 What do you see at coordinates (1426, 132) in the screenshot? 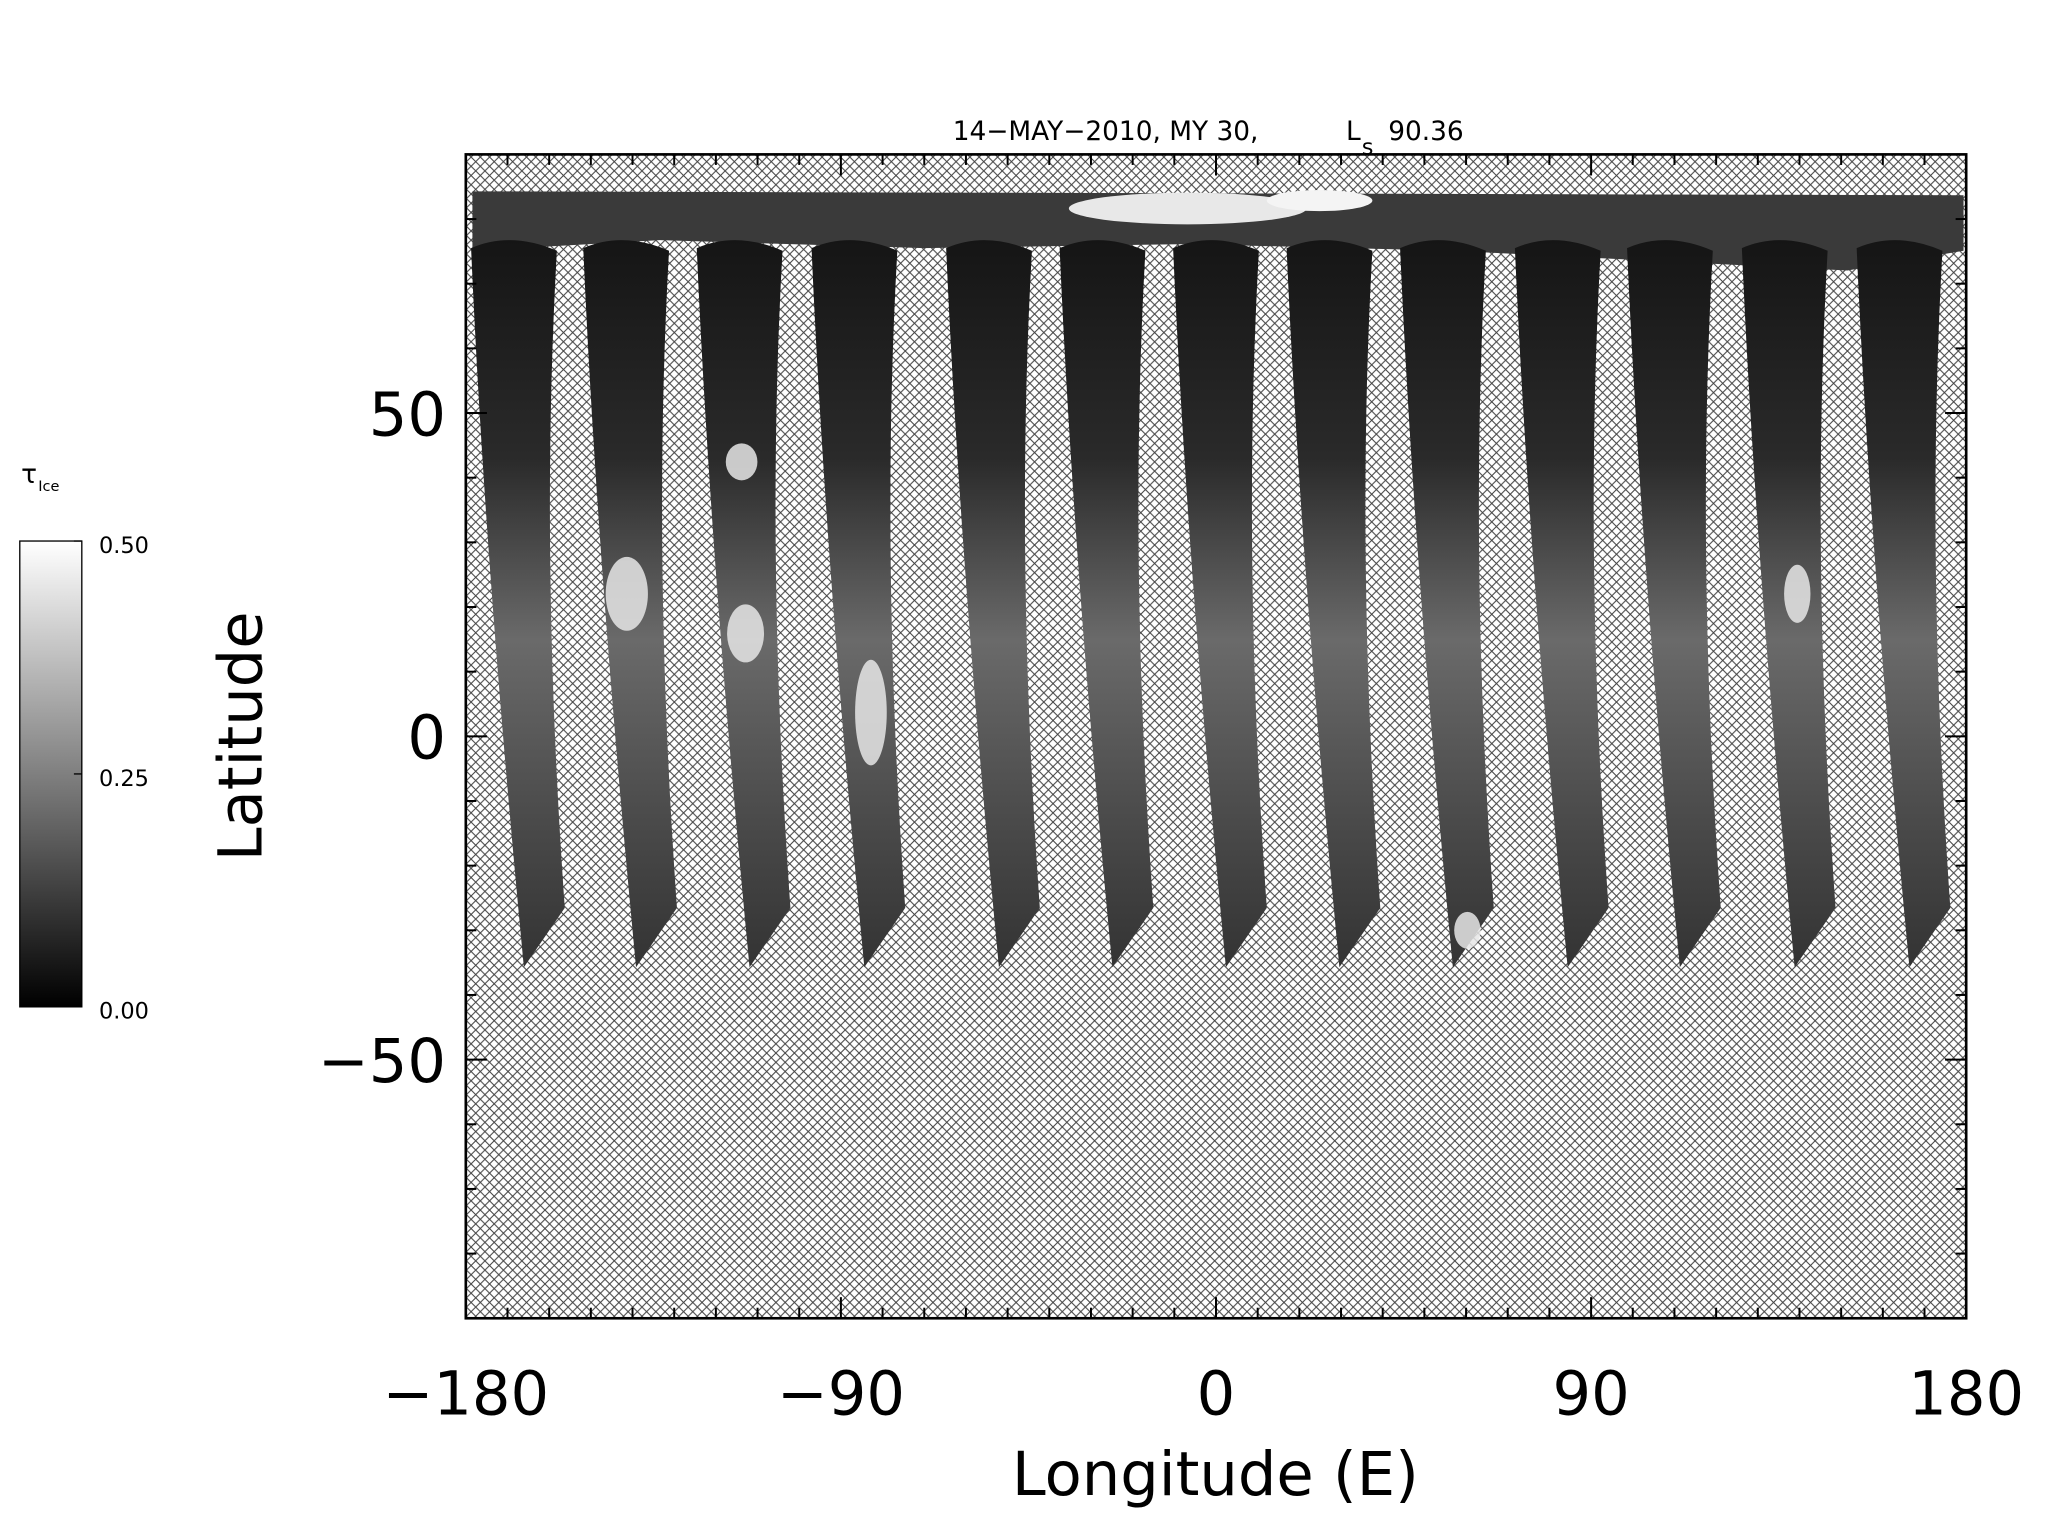
I see `ls-value: 90.36` at bounding box center [1426, 132].